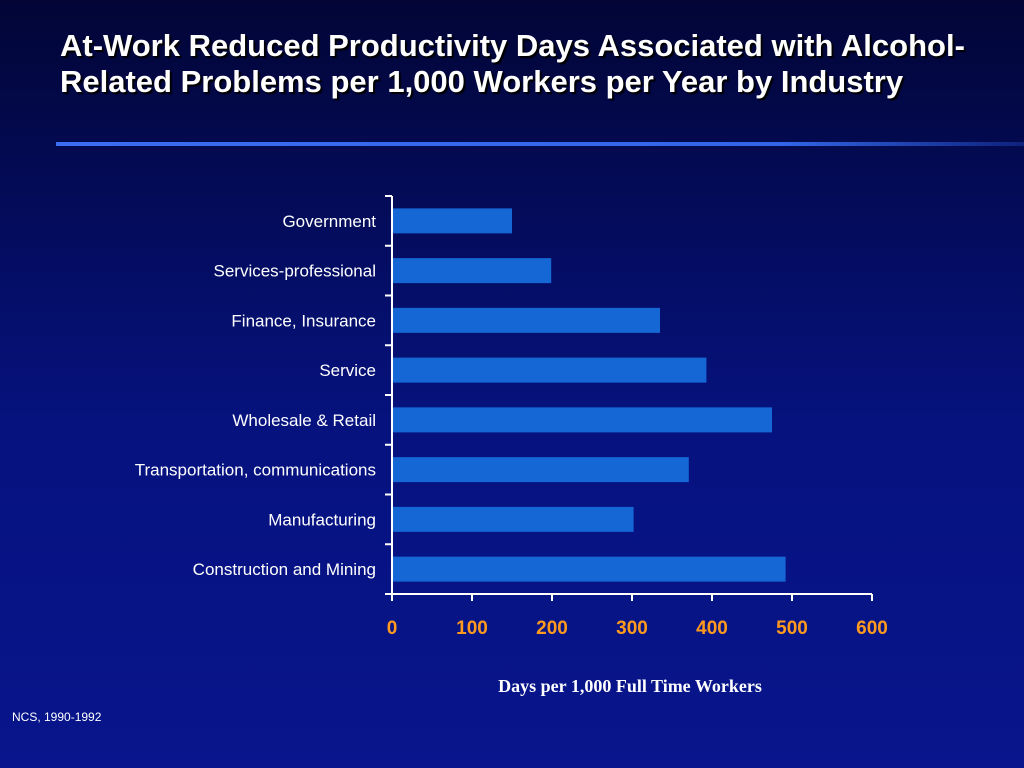 Image resolution: width=1024 pixels, height=768 pixels. What do you see at coordinates (872, 628) in the screenshot?
I see `x-tick-label-6: 600` at bounding box center [872, 628].